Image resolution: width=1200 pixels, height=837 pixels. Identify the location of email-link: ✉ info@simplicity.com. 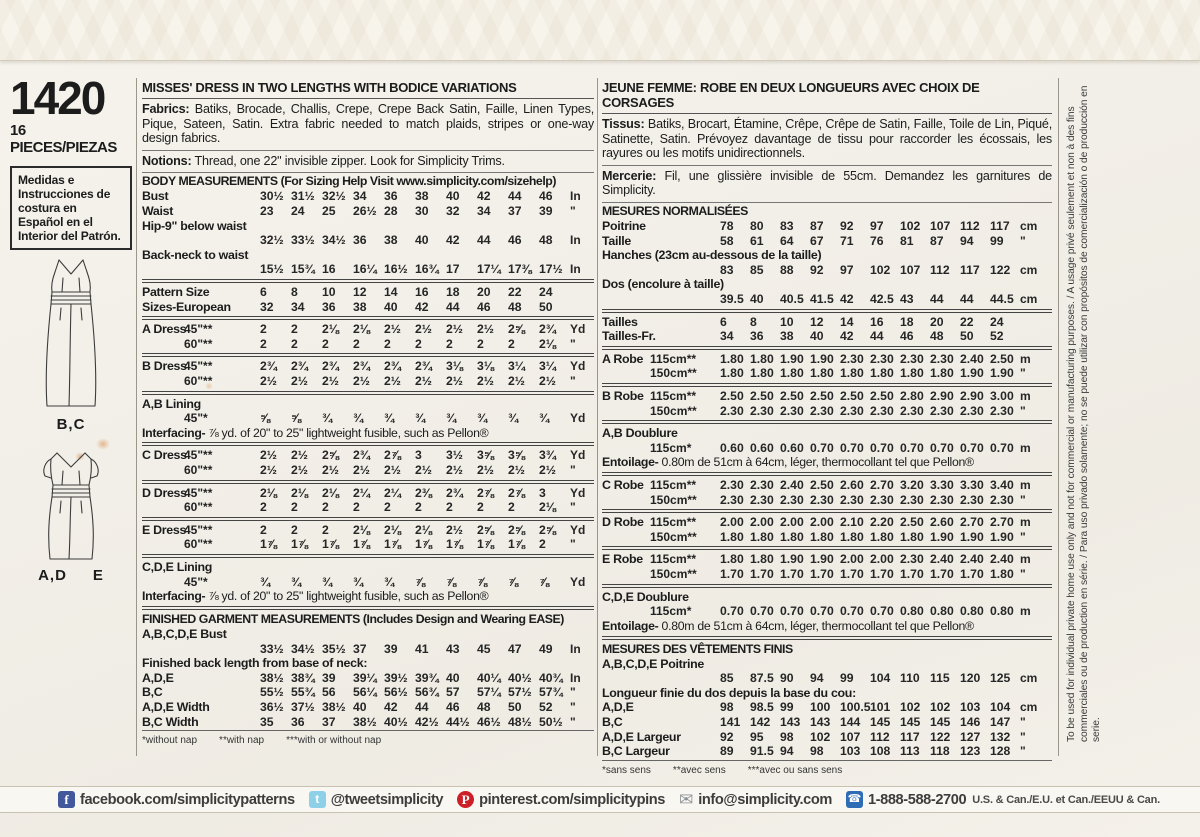
(755, 799).